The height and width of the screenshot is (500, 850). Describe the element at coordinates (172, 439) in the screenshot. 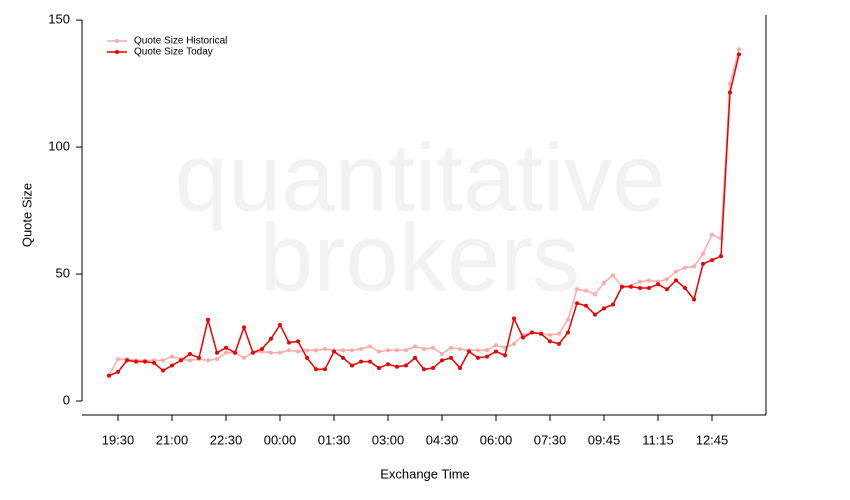

I see `x-tick-label: 21:00` at that location.